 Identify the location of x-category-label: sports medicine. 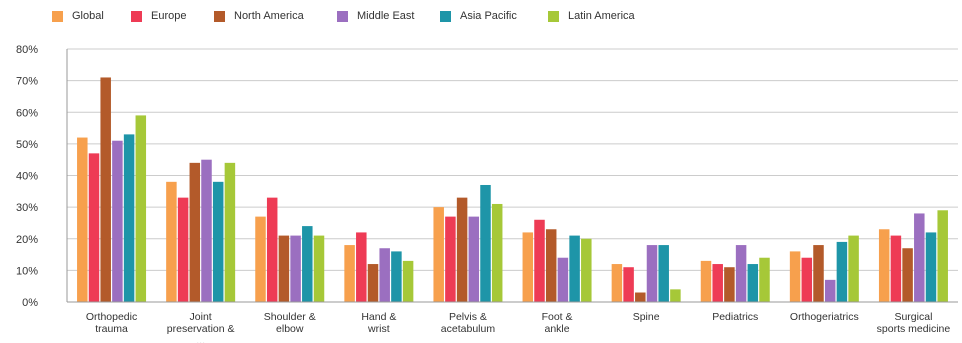
(914, 329).